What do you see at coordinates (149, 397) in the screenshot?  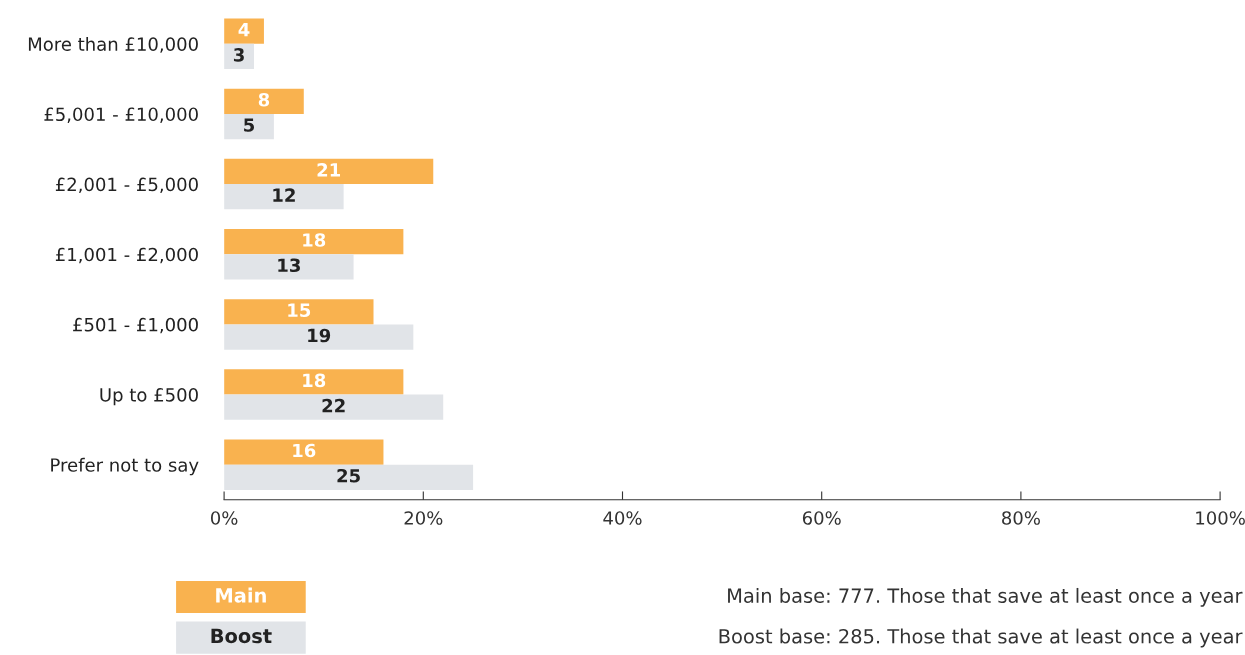 I see `y-tick-label: Up to £500` at bounding box center [149, 397].